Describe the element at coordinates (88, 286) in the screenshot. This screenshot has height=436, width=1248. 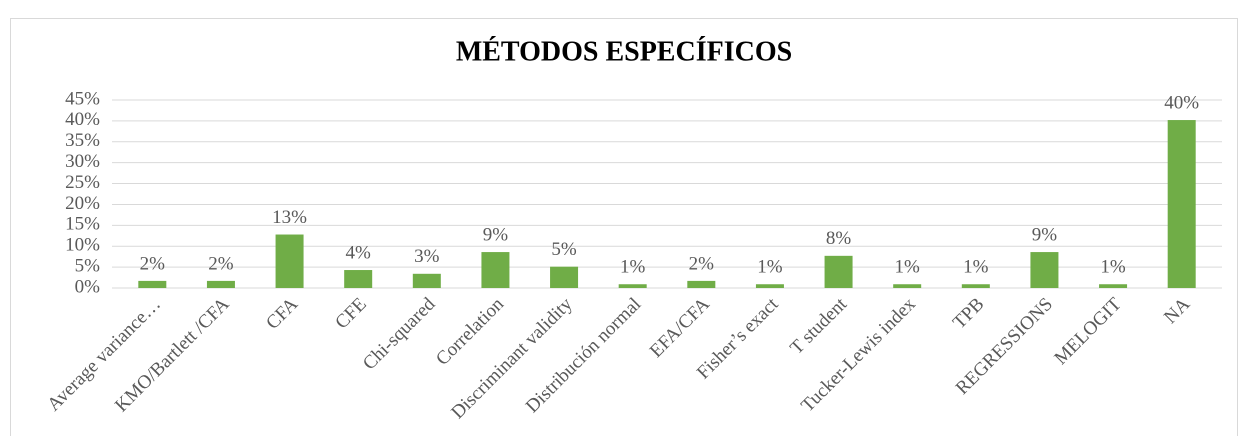
I see `y-tick-label: 0%` at that location.